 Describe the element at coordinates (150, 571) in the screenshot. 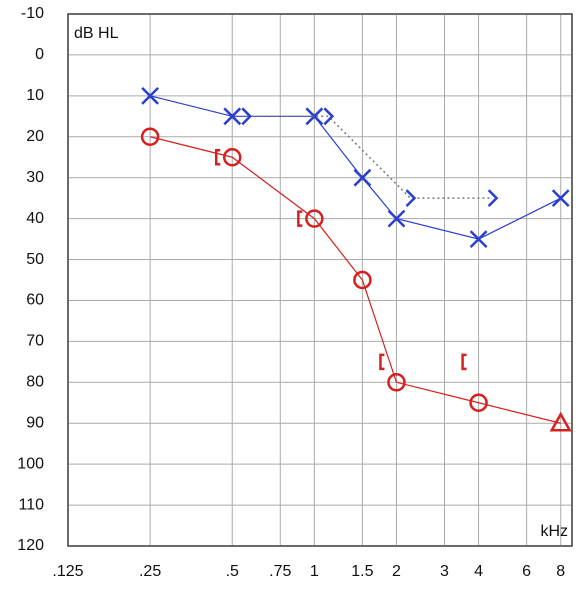

I see `x-tick-label: .25` at that location.